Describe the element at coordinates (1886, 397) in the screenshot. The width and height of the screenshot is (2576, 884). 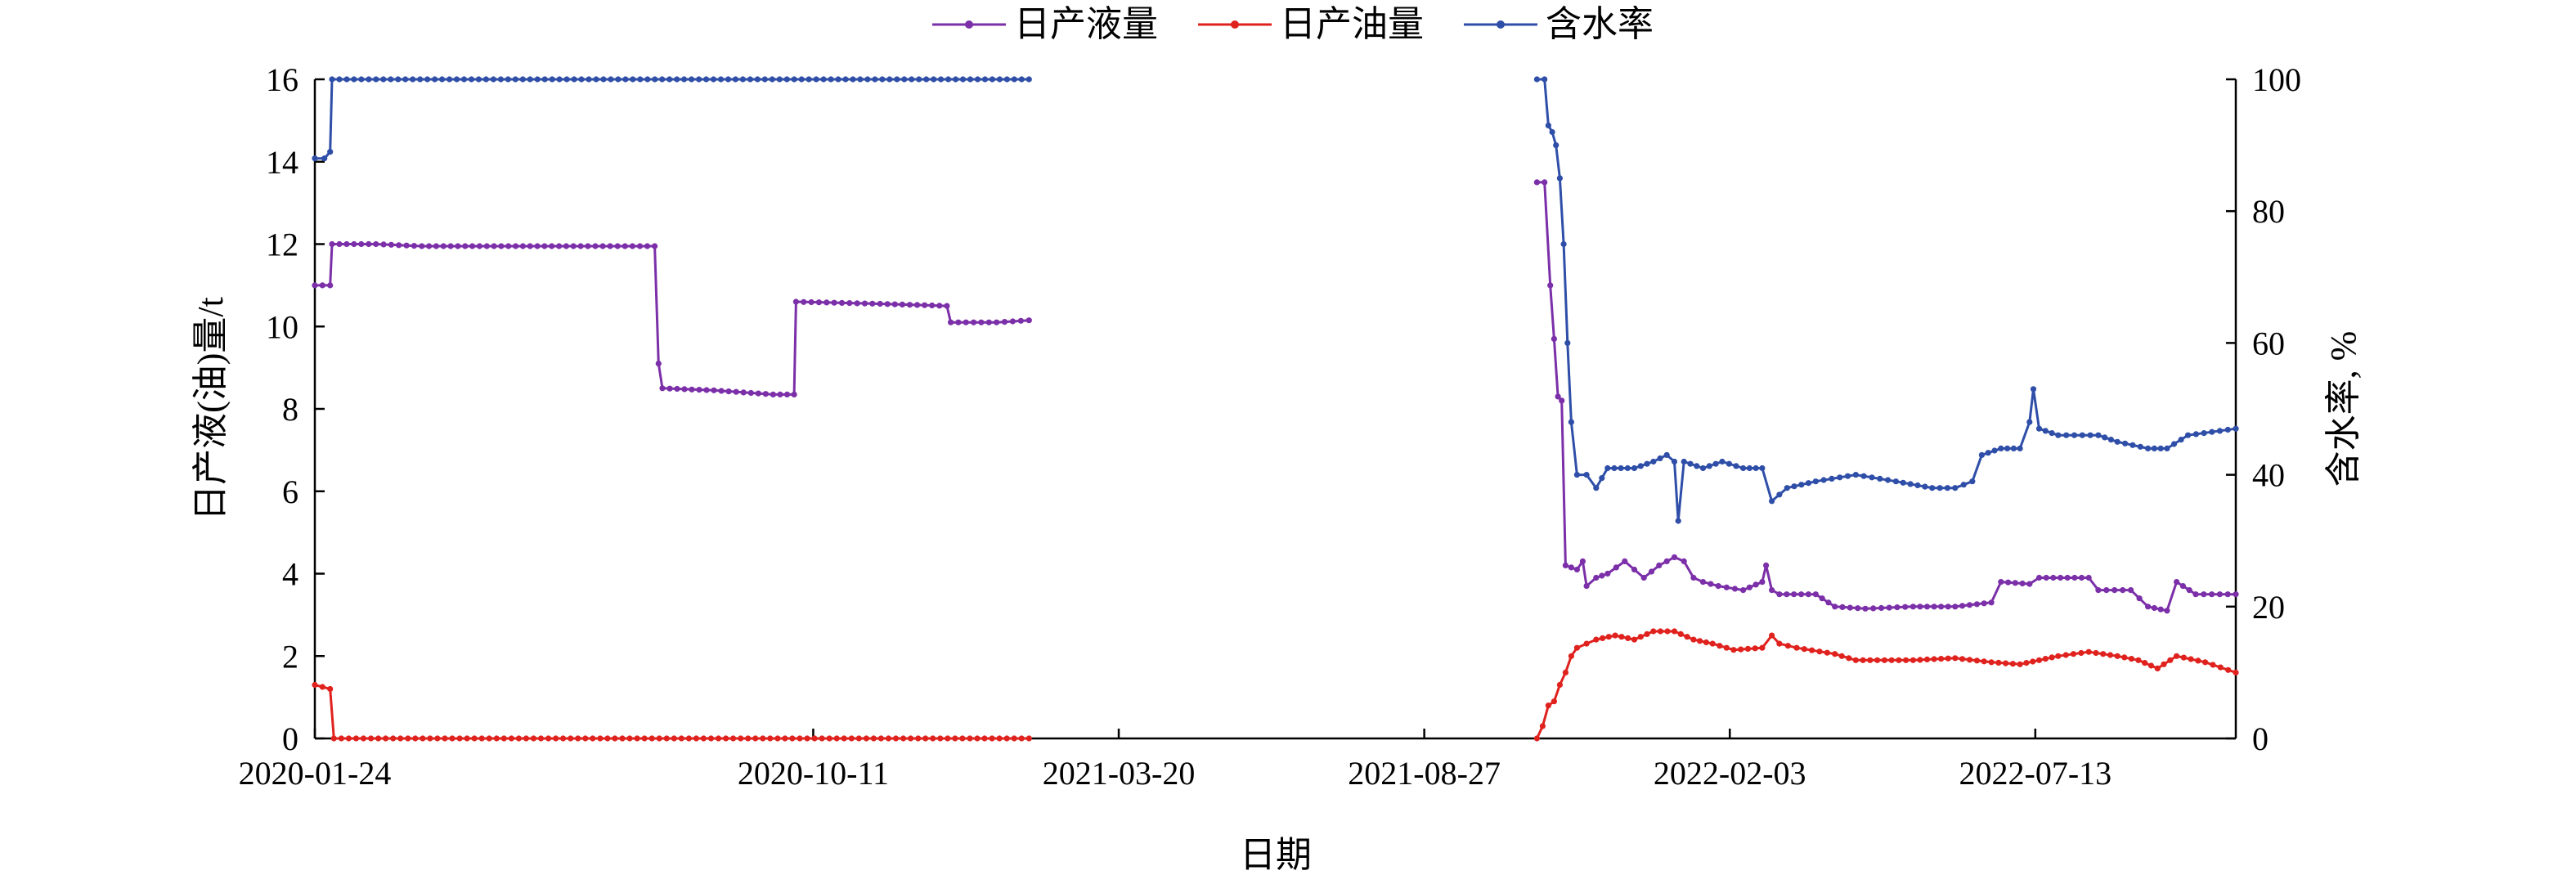
I see `series-line-liquid` at that location.